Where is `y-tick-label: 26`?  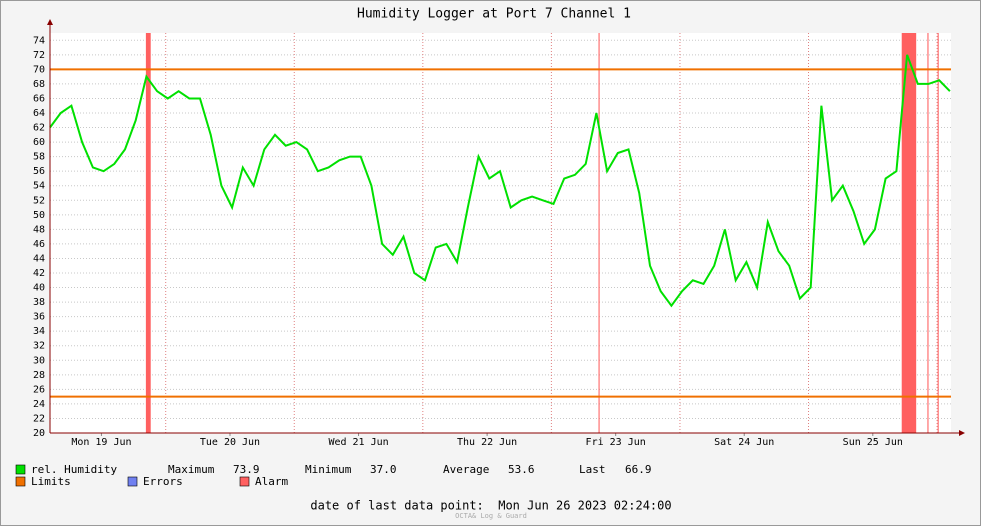 y-tick-label: 26 is located at coordinates (39, 389).